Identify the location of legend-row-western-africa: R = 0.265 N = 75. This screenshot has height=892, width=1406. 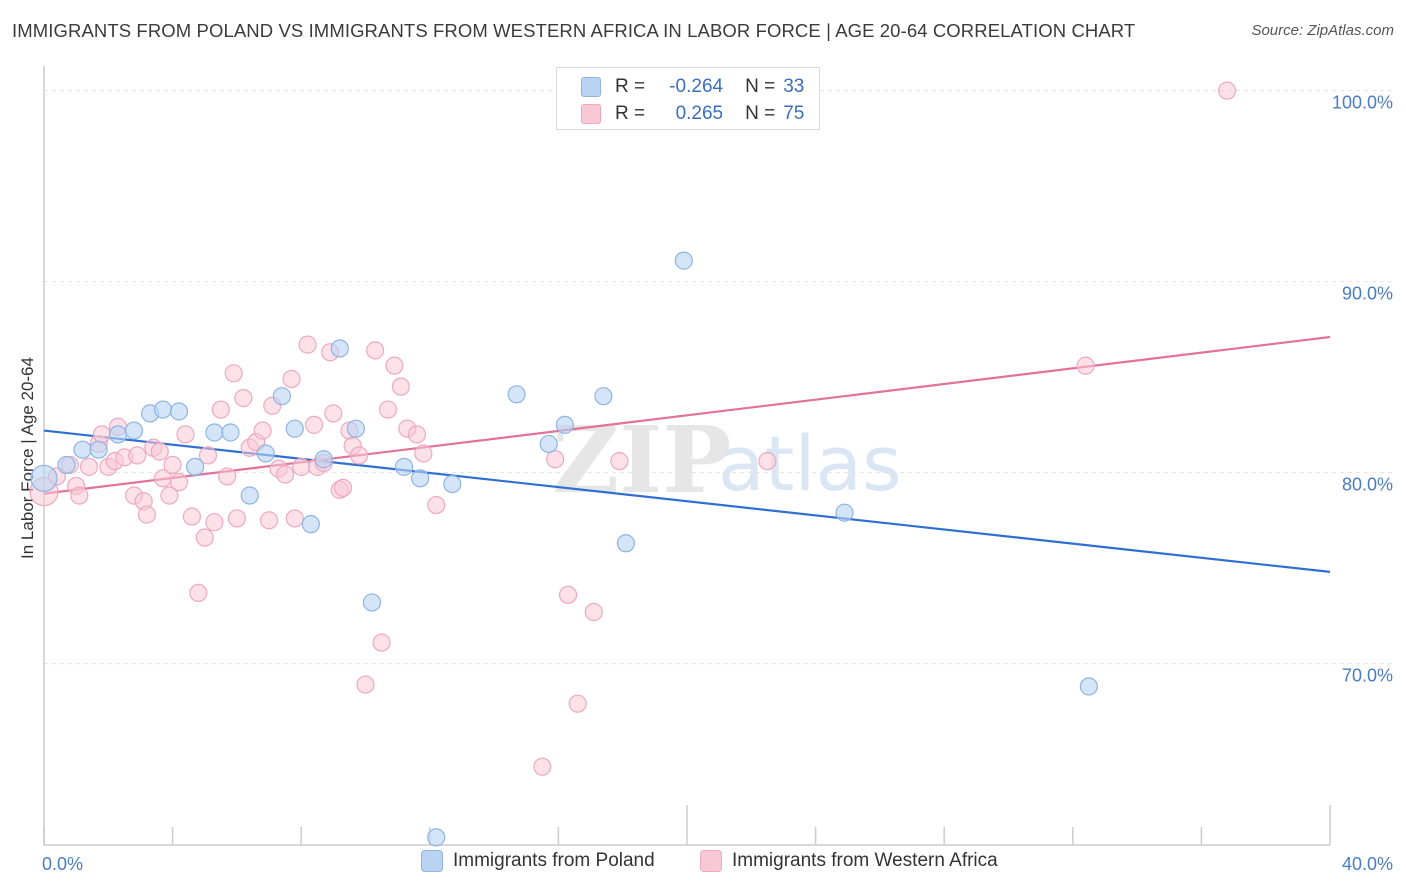
(692, 114).